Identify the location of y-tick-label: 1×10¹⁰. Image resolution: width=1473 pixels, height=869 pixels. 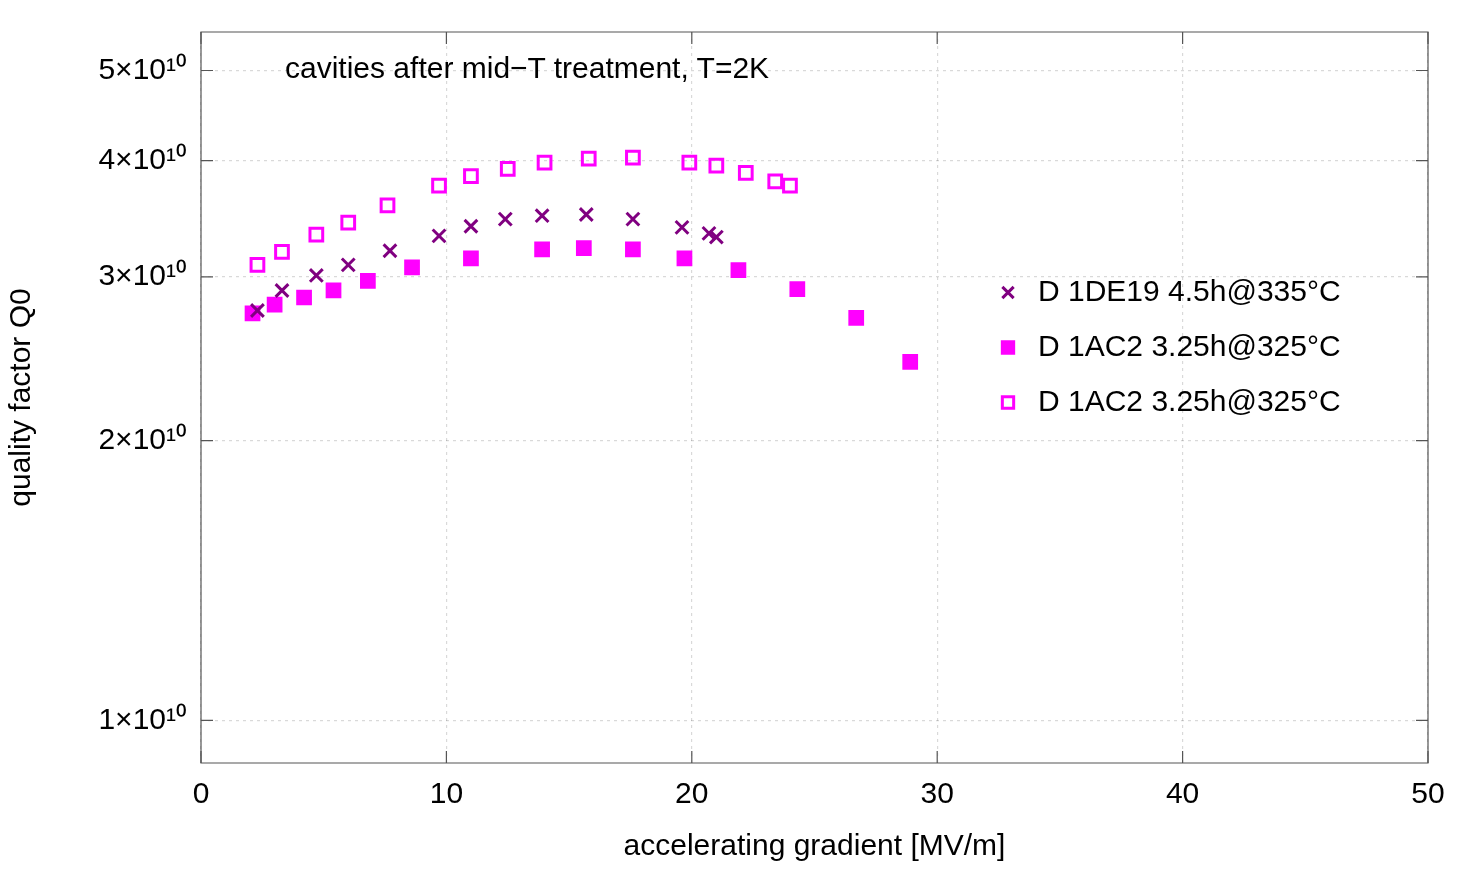
(142, 718).